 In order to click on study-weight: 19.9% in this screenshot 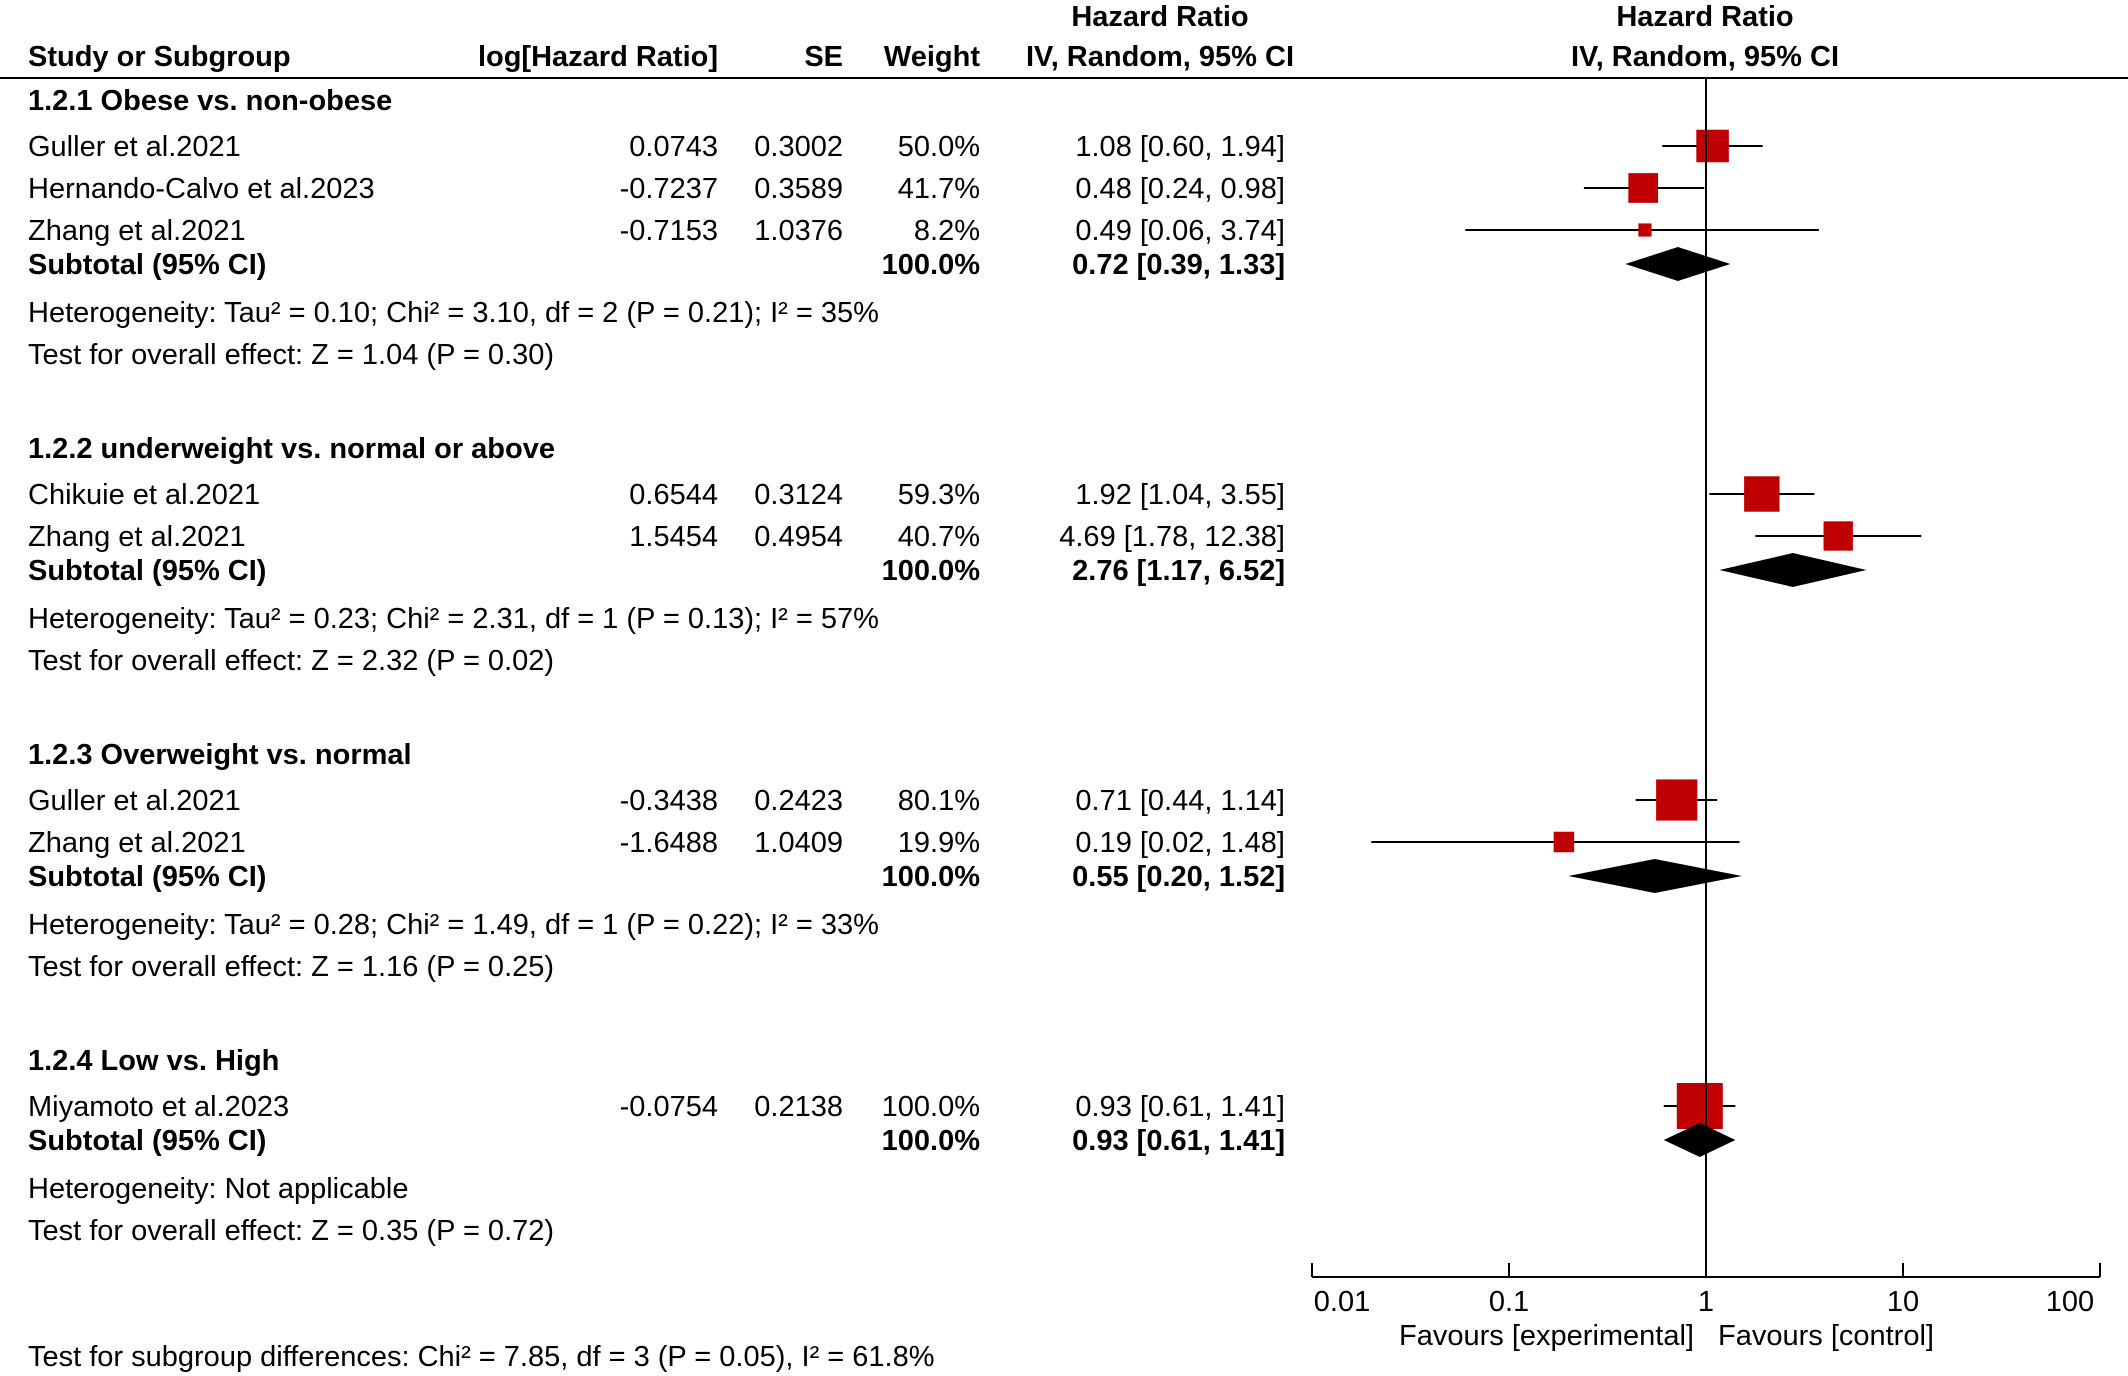, I will do `click(938, 843)`.